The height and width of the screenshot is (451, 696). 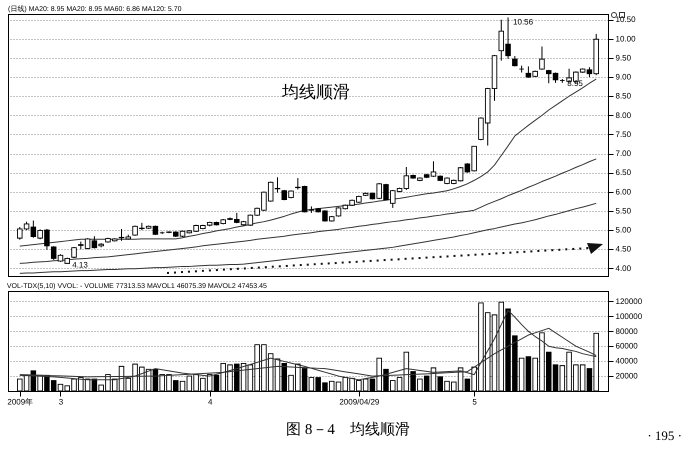 What do you see at coordinates (20, 402) in the screenshot?
I see `x-tick-label: 2009年` at bounding box center [20, 402].